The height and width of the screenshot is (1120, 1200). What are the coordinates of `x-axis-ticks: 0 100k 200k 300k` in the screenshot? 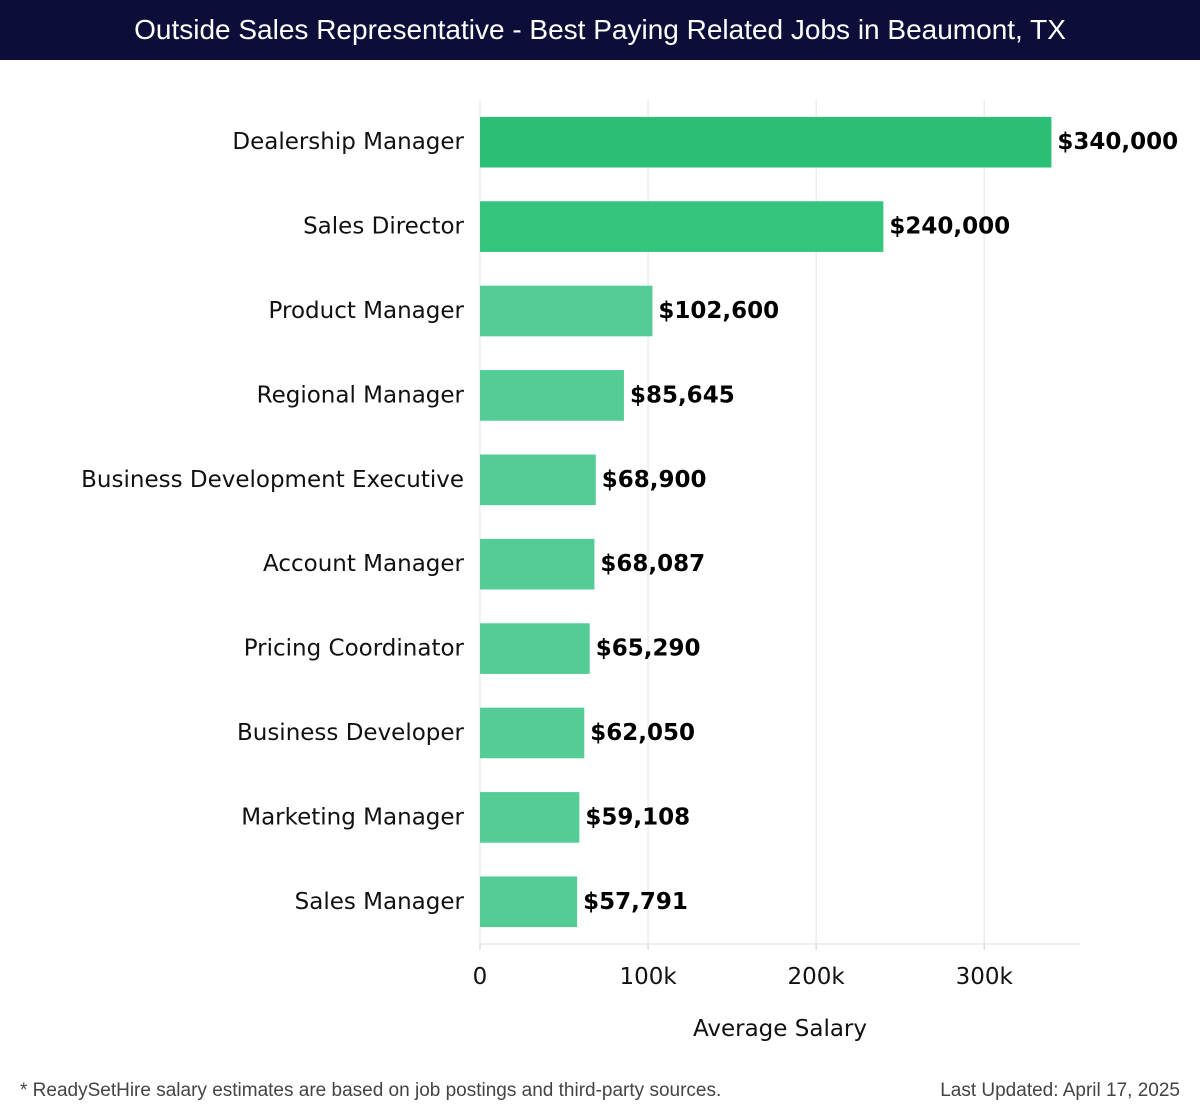 It's located at (743, 967).